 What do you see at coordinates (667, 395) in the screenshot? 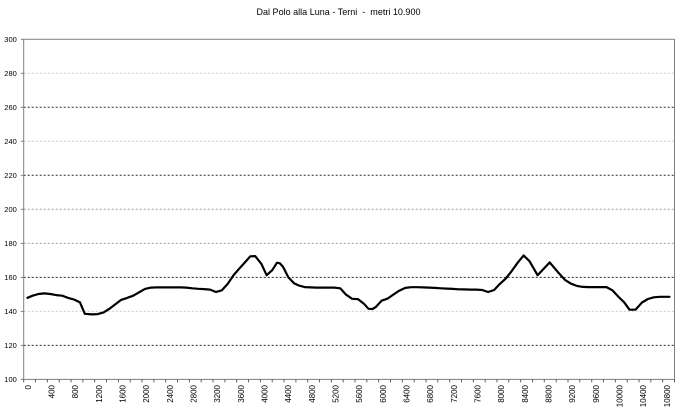
I see `svg-text: 10800` at bounding box center [667, 395].